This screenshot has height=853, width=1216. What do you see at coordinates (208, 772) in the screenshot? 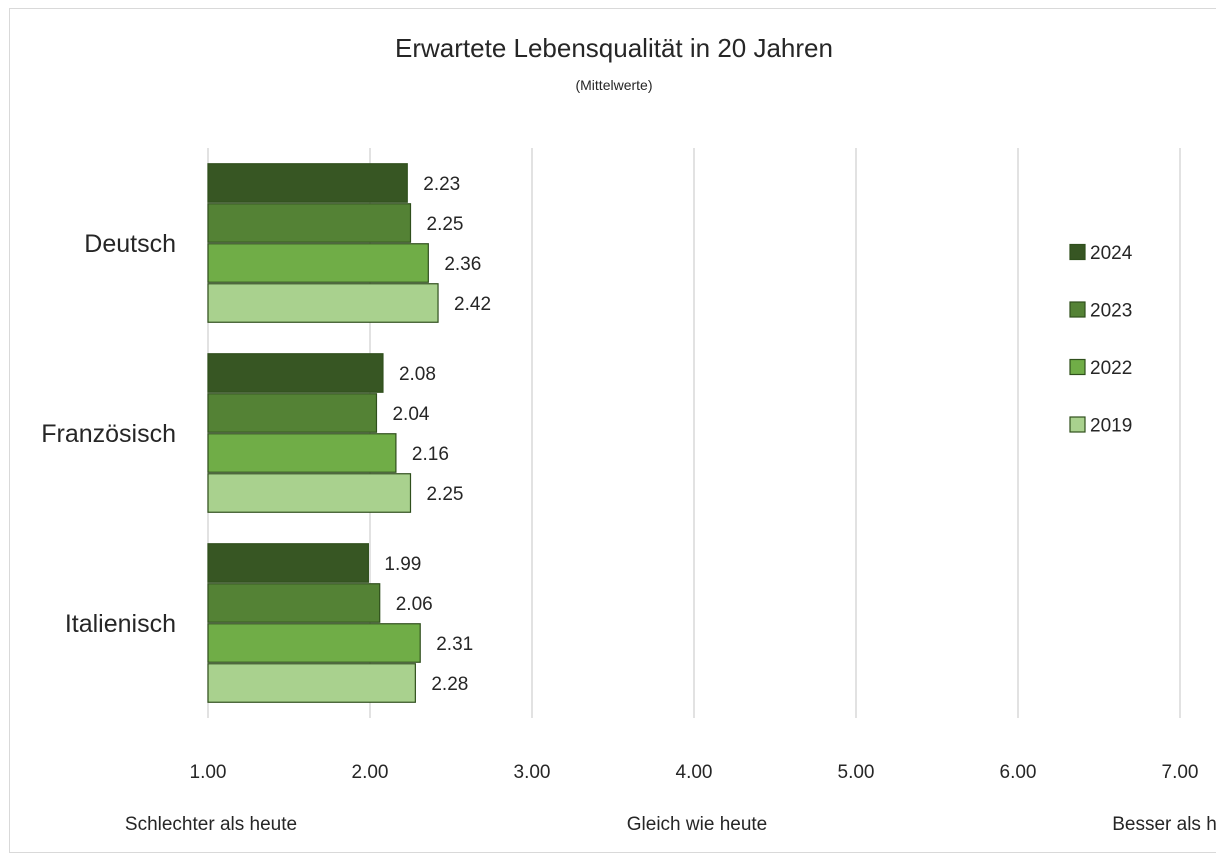
I see `x-tick-label: 1.00` at bounding box center [208, 772].